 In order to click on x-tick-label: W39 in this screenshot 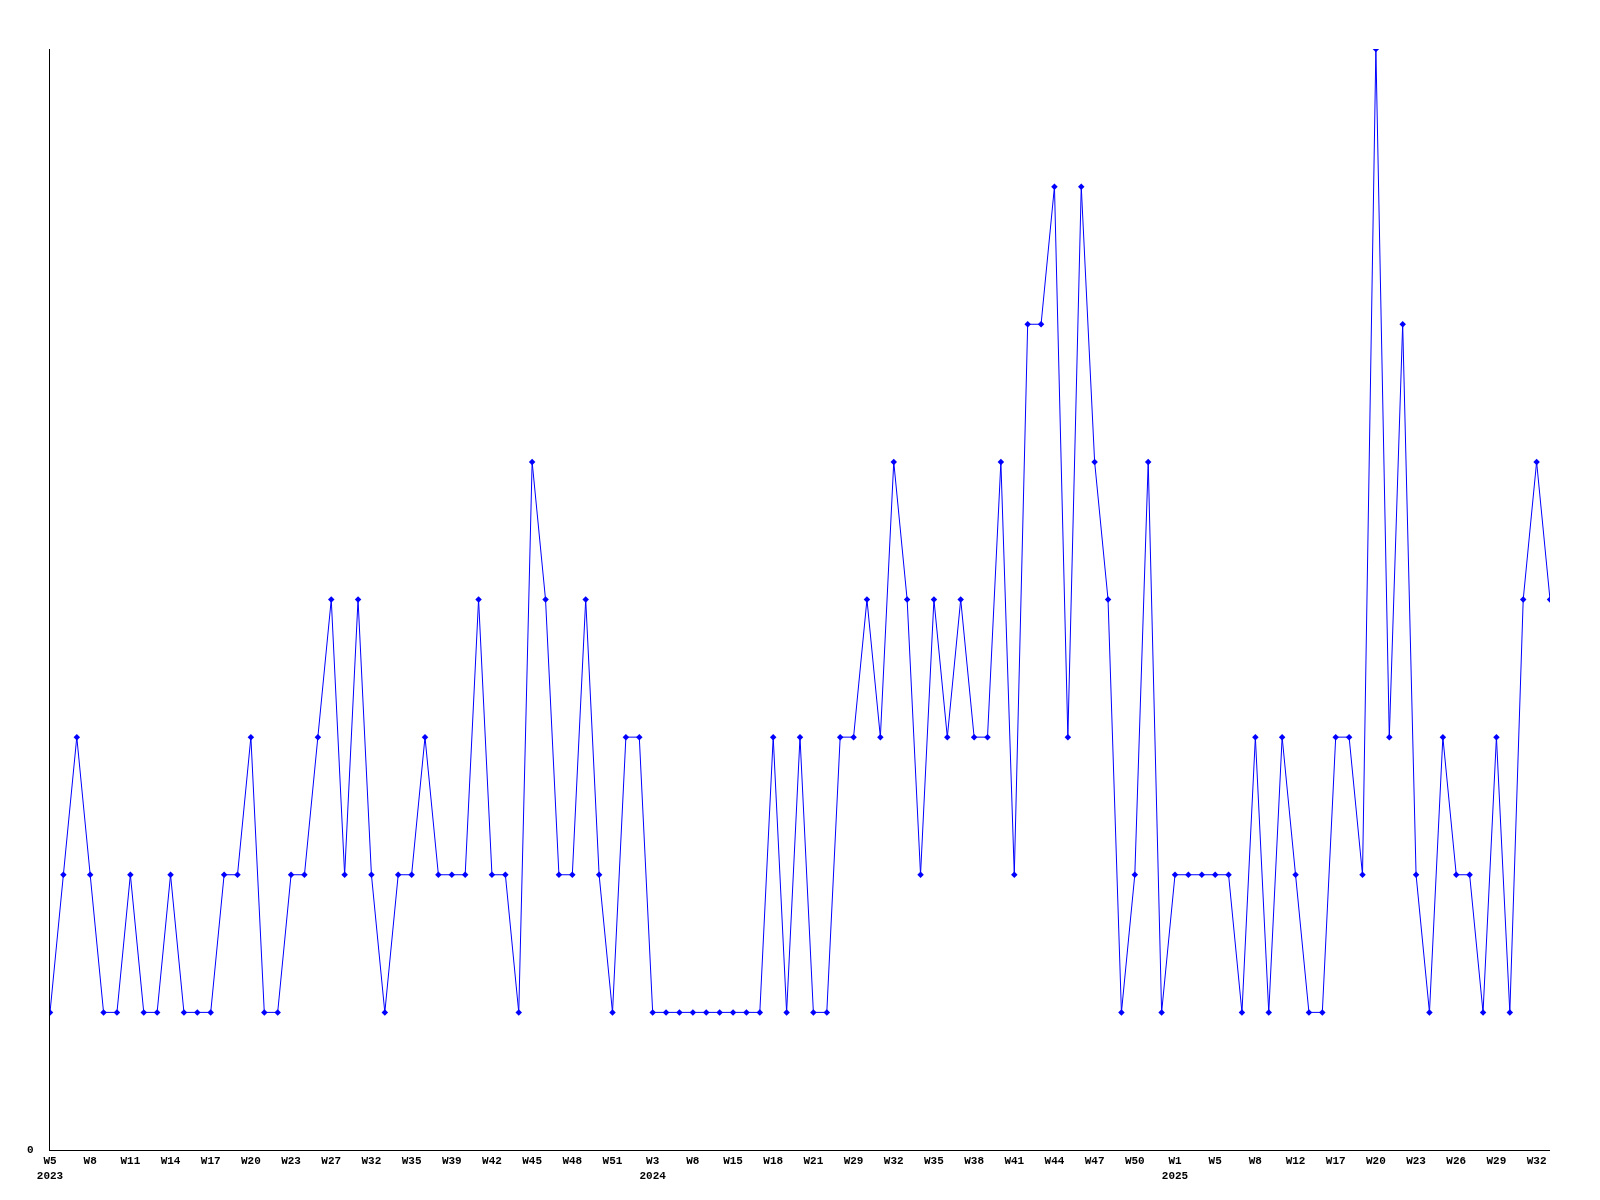, I will do `click(451, 1161)`.